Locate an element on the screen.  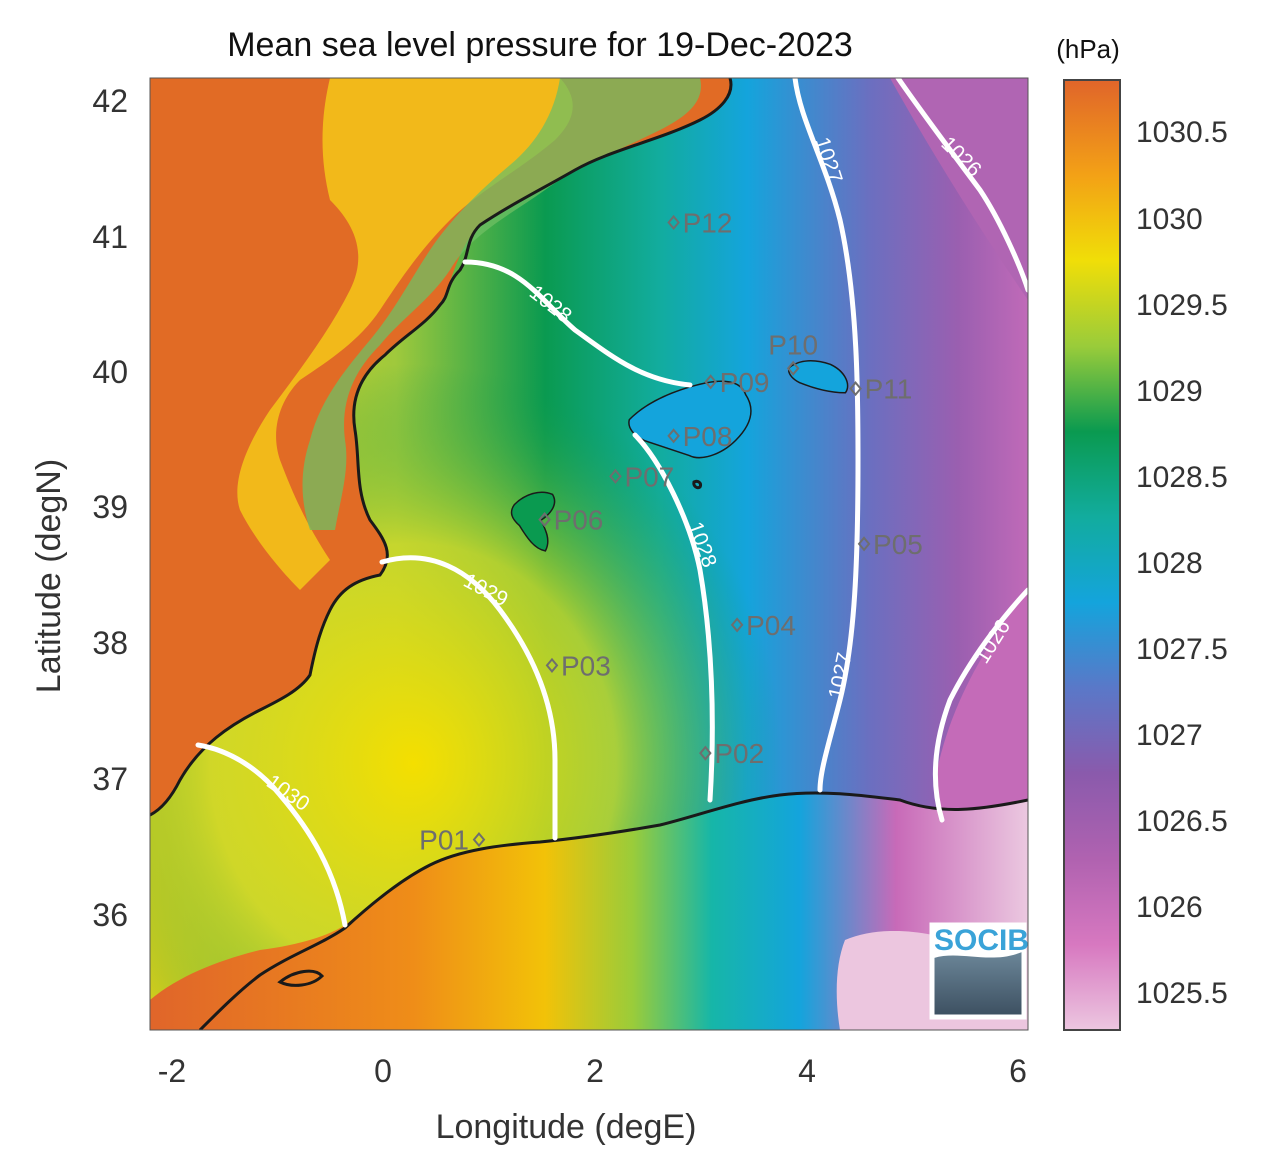
station-label: P06 is located at coordinates (579, 520).